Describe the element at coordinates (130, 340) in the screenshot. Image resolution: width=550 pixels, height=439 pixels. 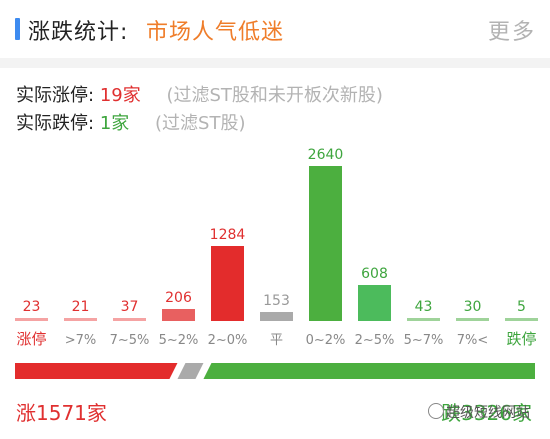
I see `category-label-2: 7~5%` at that location.